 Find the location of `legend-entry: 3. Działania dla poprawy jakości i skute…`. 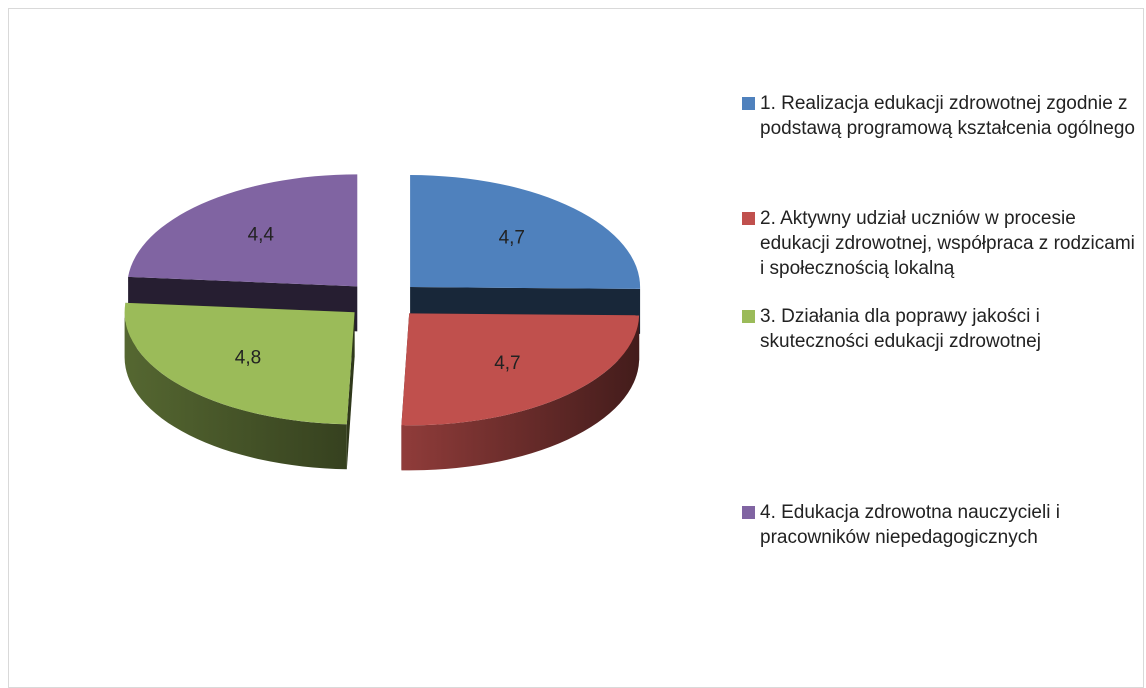

legend-entry: 3. Działania dla poprawy jakości i skute… is located at coordinates (939, 329).